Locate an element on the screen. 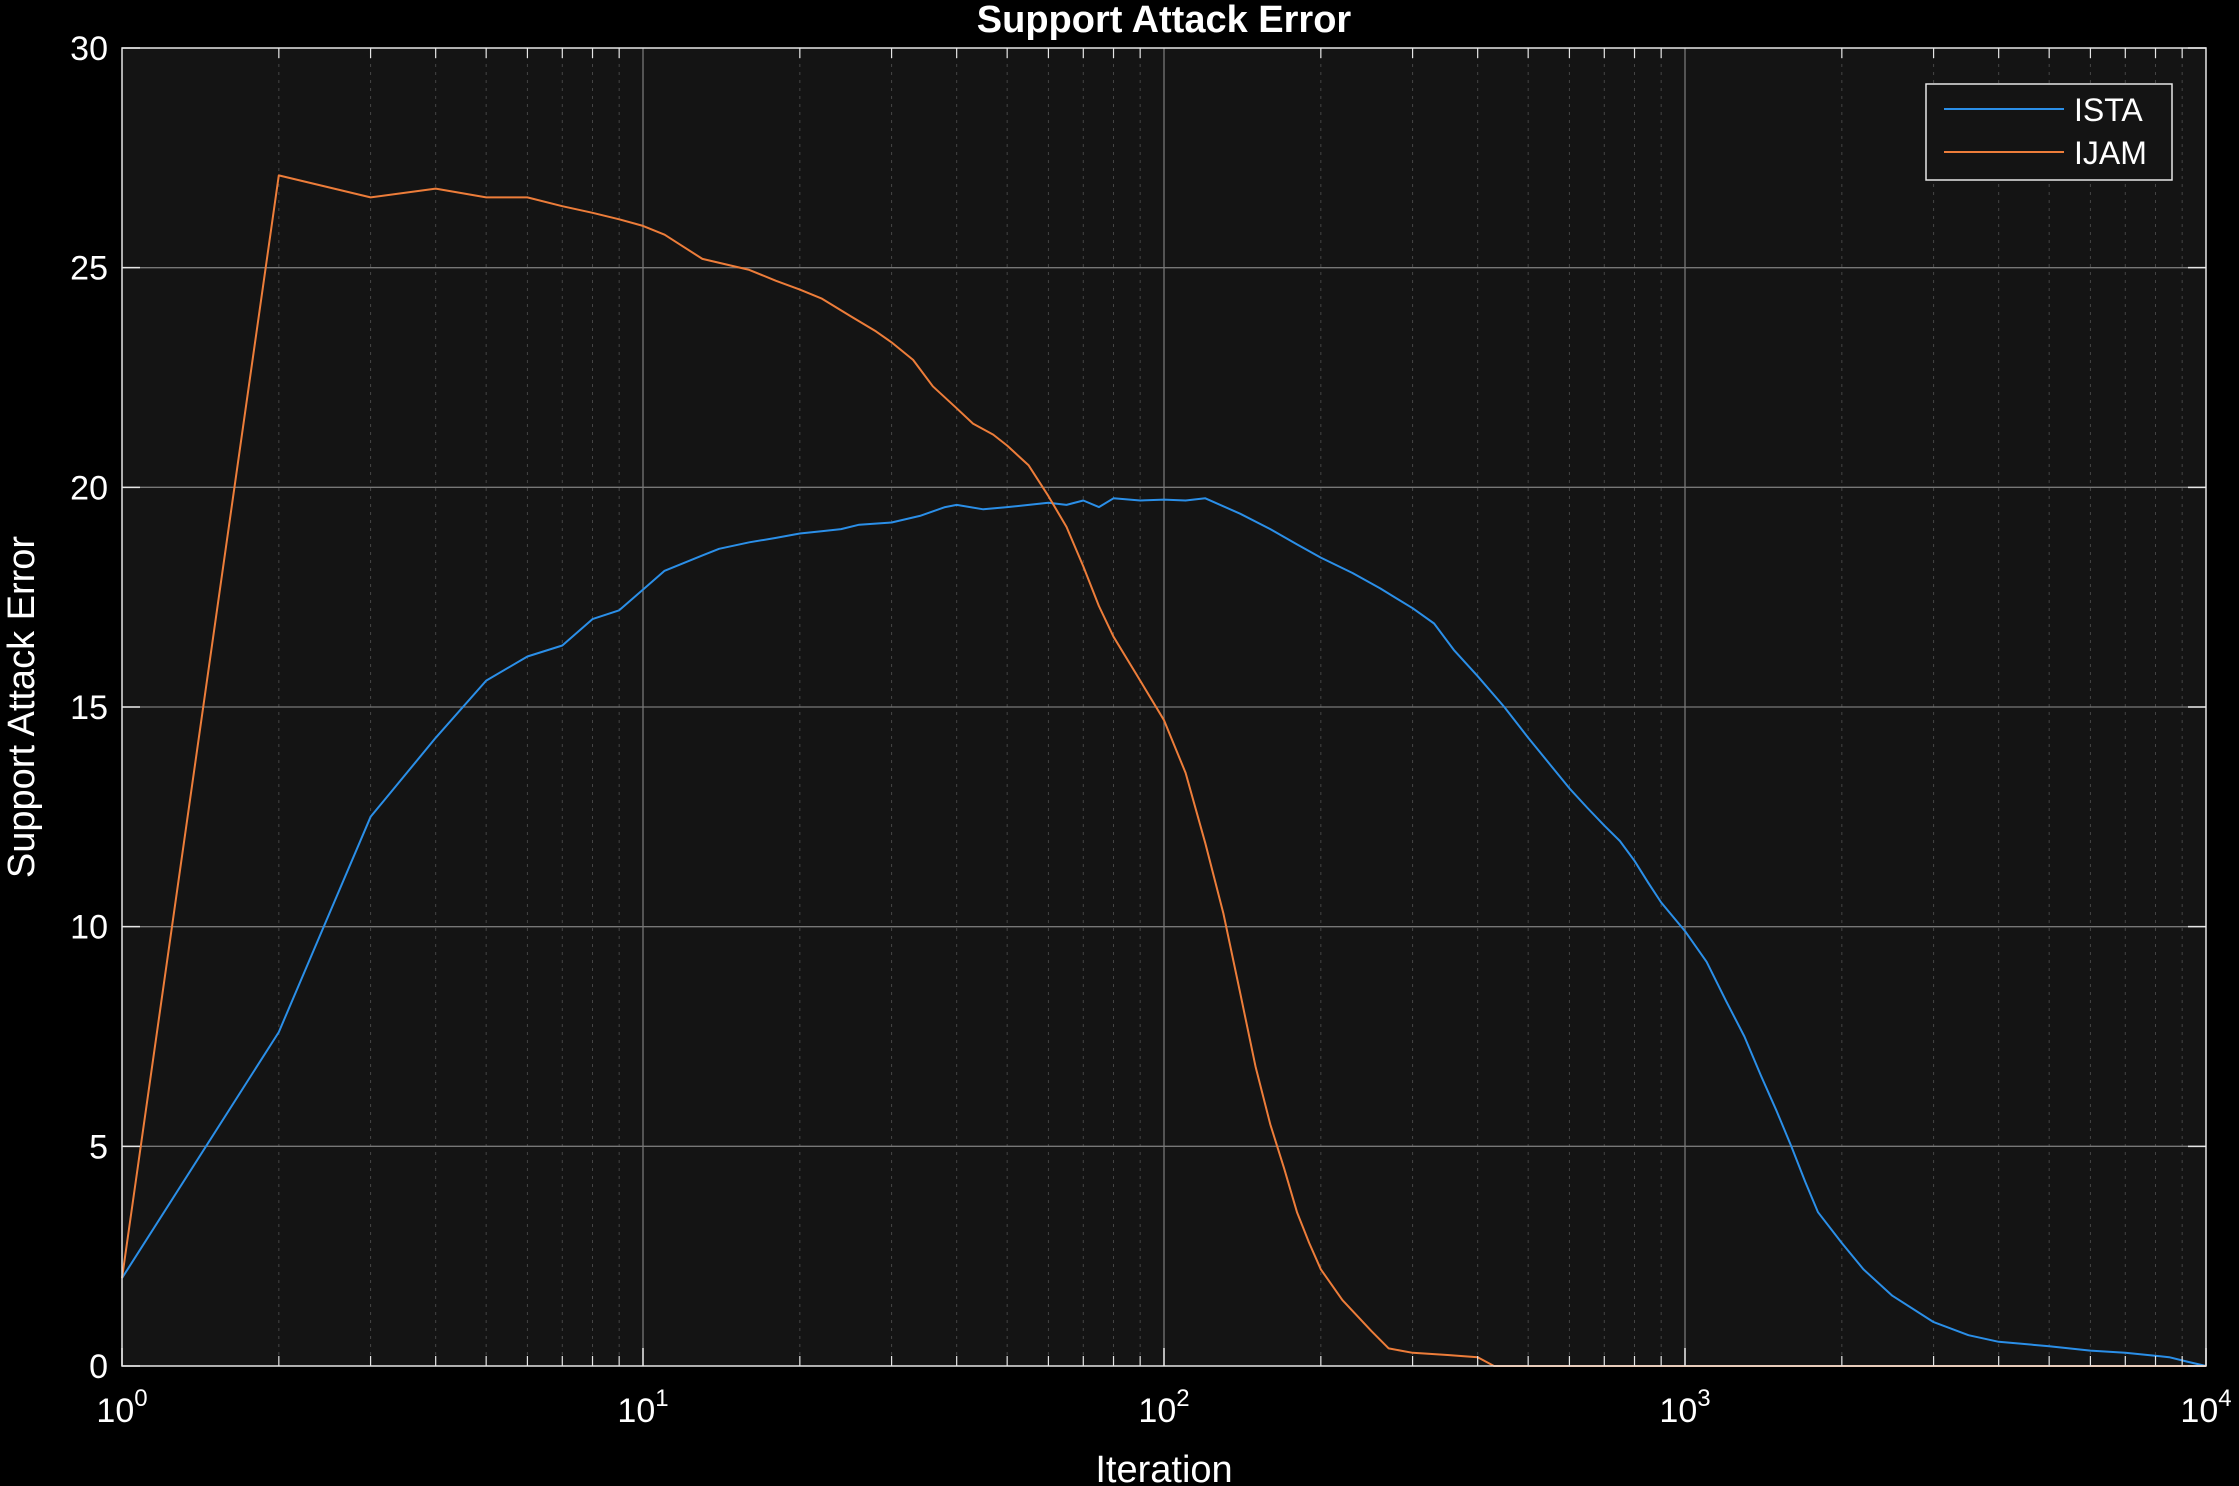 The height and width of the screenshot is (1486, 2239). legend-label-ista: ISTA is located at coordinates (2108, 110).